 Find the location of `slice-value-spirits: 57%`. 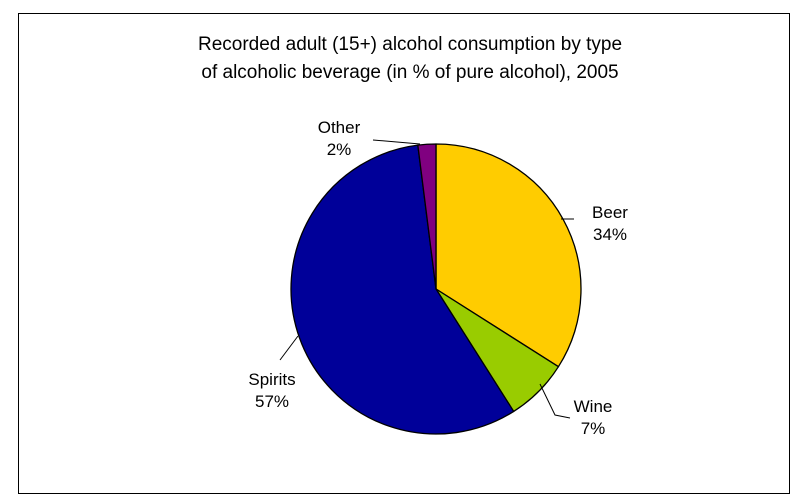

slice-value-spirits: 57% is located at coordinates (272, 401).